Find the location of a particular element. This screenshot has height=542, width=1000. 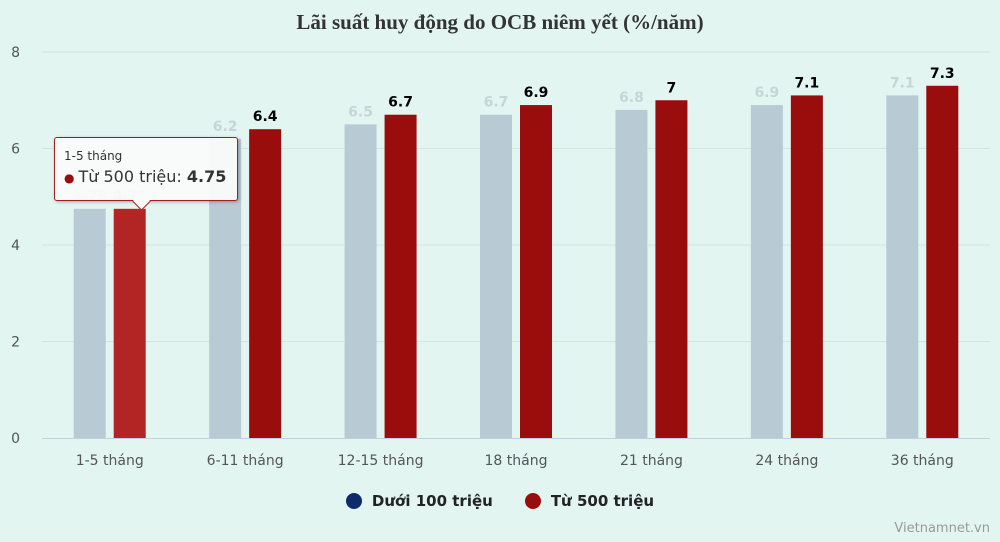

x-tick-label: 18 tháng is located at coordinates (516, 461).